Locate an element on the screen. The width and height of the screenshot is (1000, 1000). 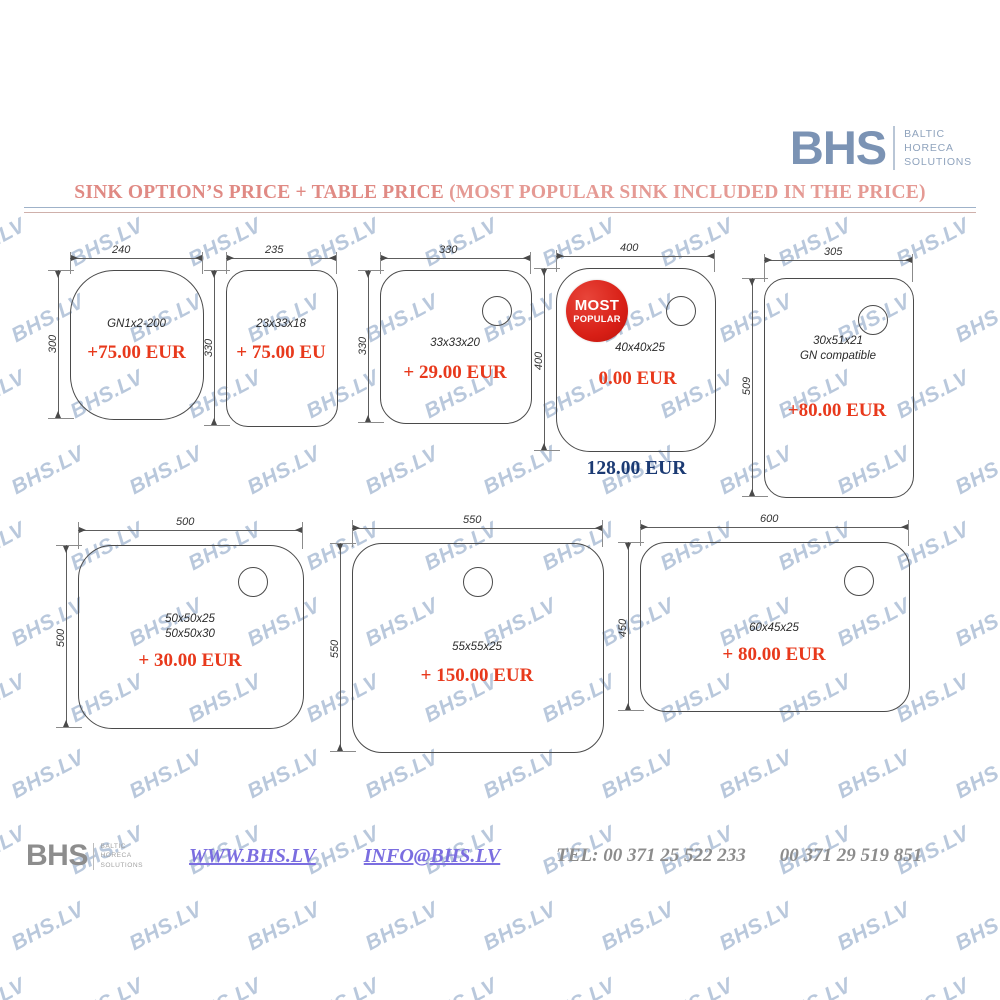
sink-model-label: 40x40x25 is located at coordinates (640, 348).